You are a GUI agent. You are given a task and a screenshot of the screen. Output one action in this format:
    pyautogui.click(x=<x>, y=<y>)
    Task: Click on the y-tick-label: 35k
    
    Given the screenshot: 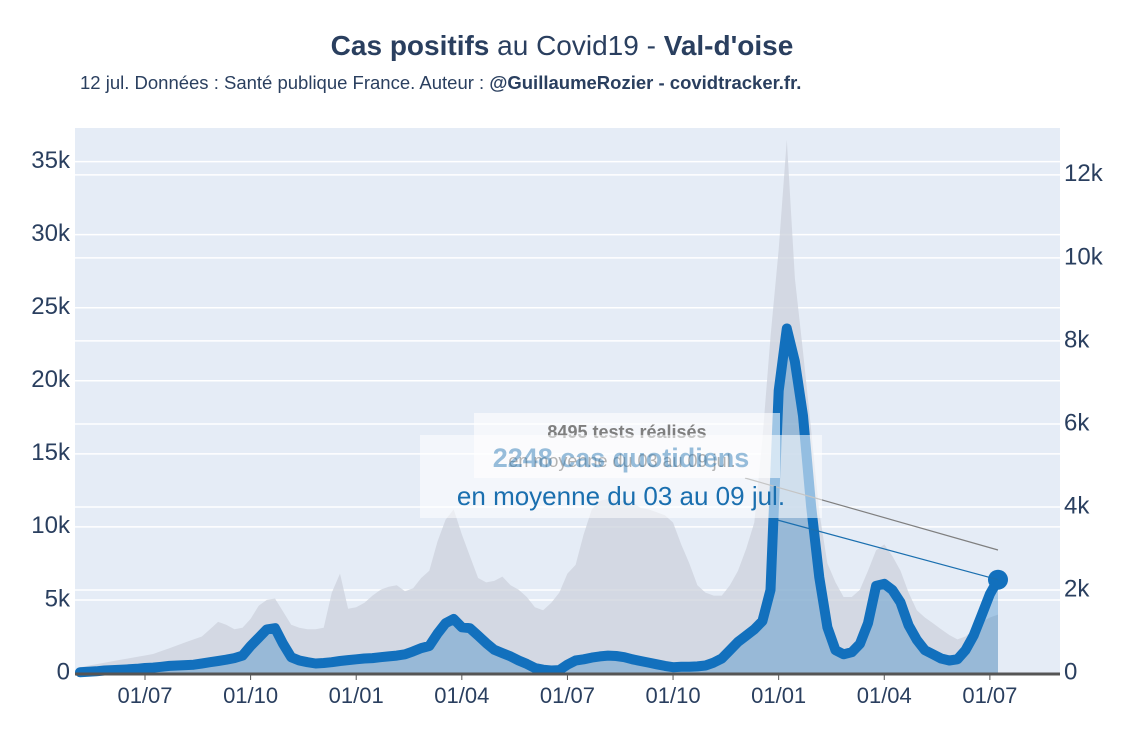 What is the action you would take?
    pyautogui.click(x=51, y=160)
    